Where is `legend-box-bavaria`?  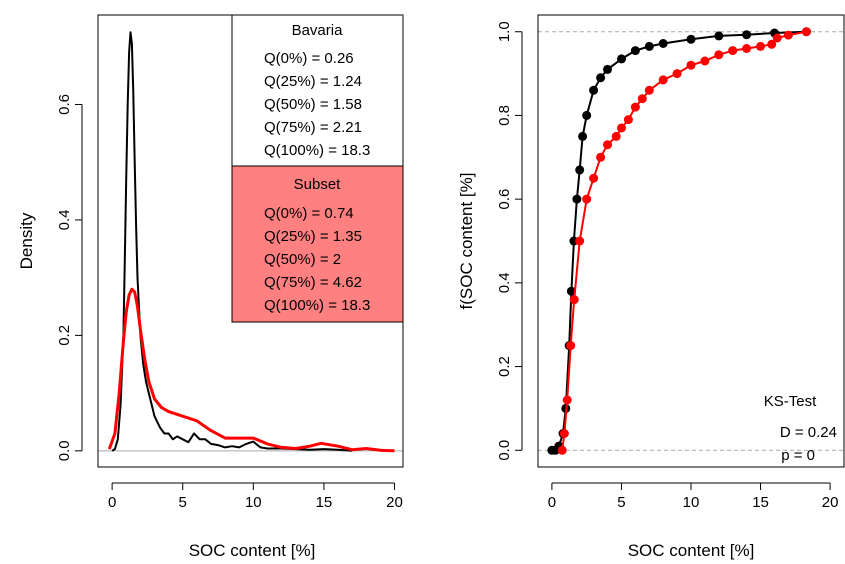 legend-box-bavaria is located at coordinates (317, 90).